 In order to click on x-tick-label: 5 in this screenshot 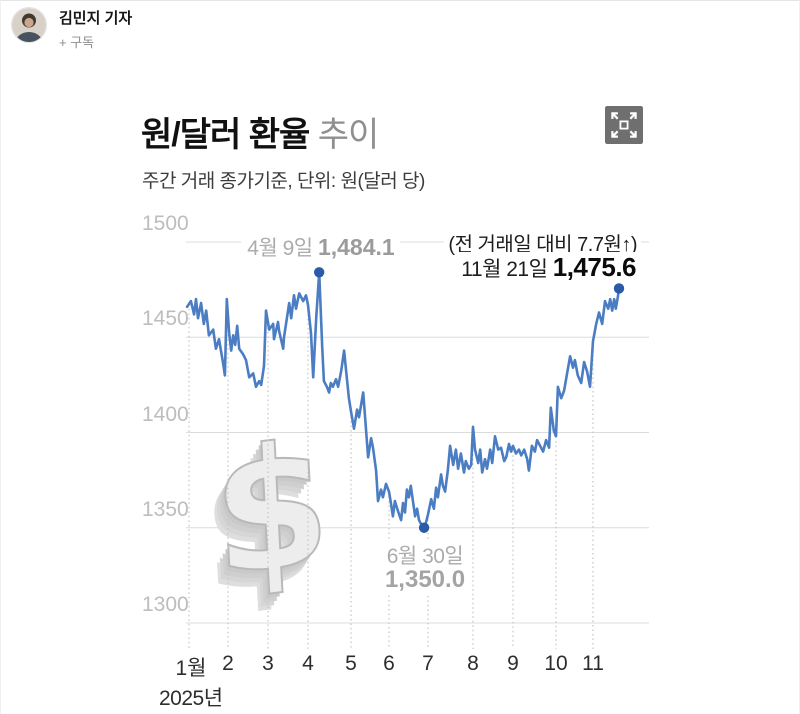, I will do `click(351, 663)`.